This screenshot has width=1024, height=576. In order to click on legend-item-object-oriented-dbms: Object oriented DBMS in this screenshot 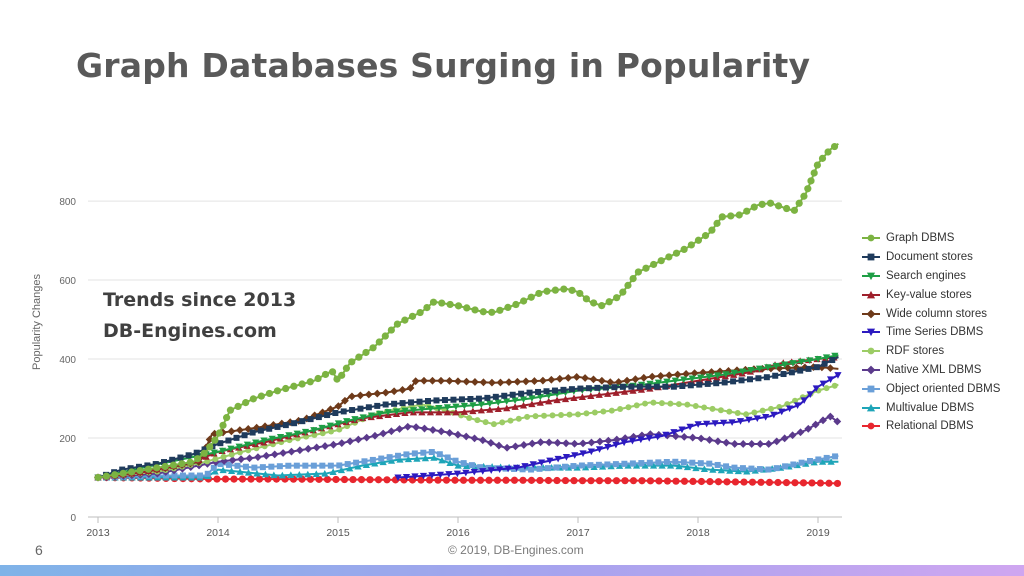, I will do `click(931, 388)`.